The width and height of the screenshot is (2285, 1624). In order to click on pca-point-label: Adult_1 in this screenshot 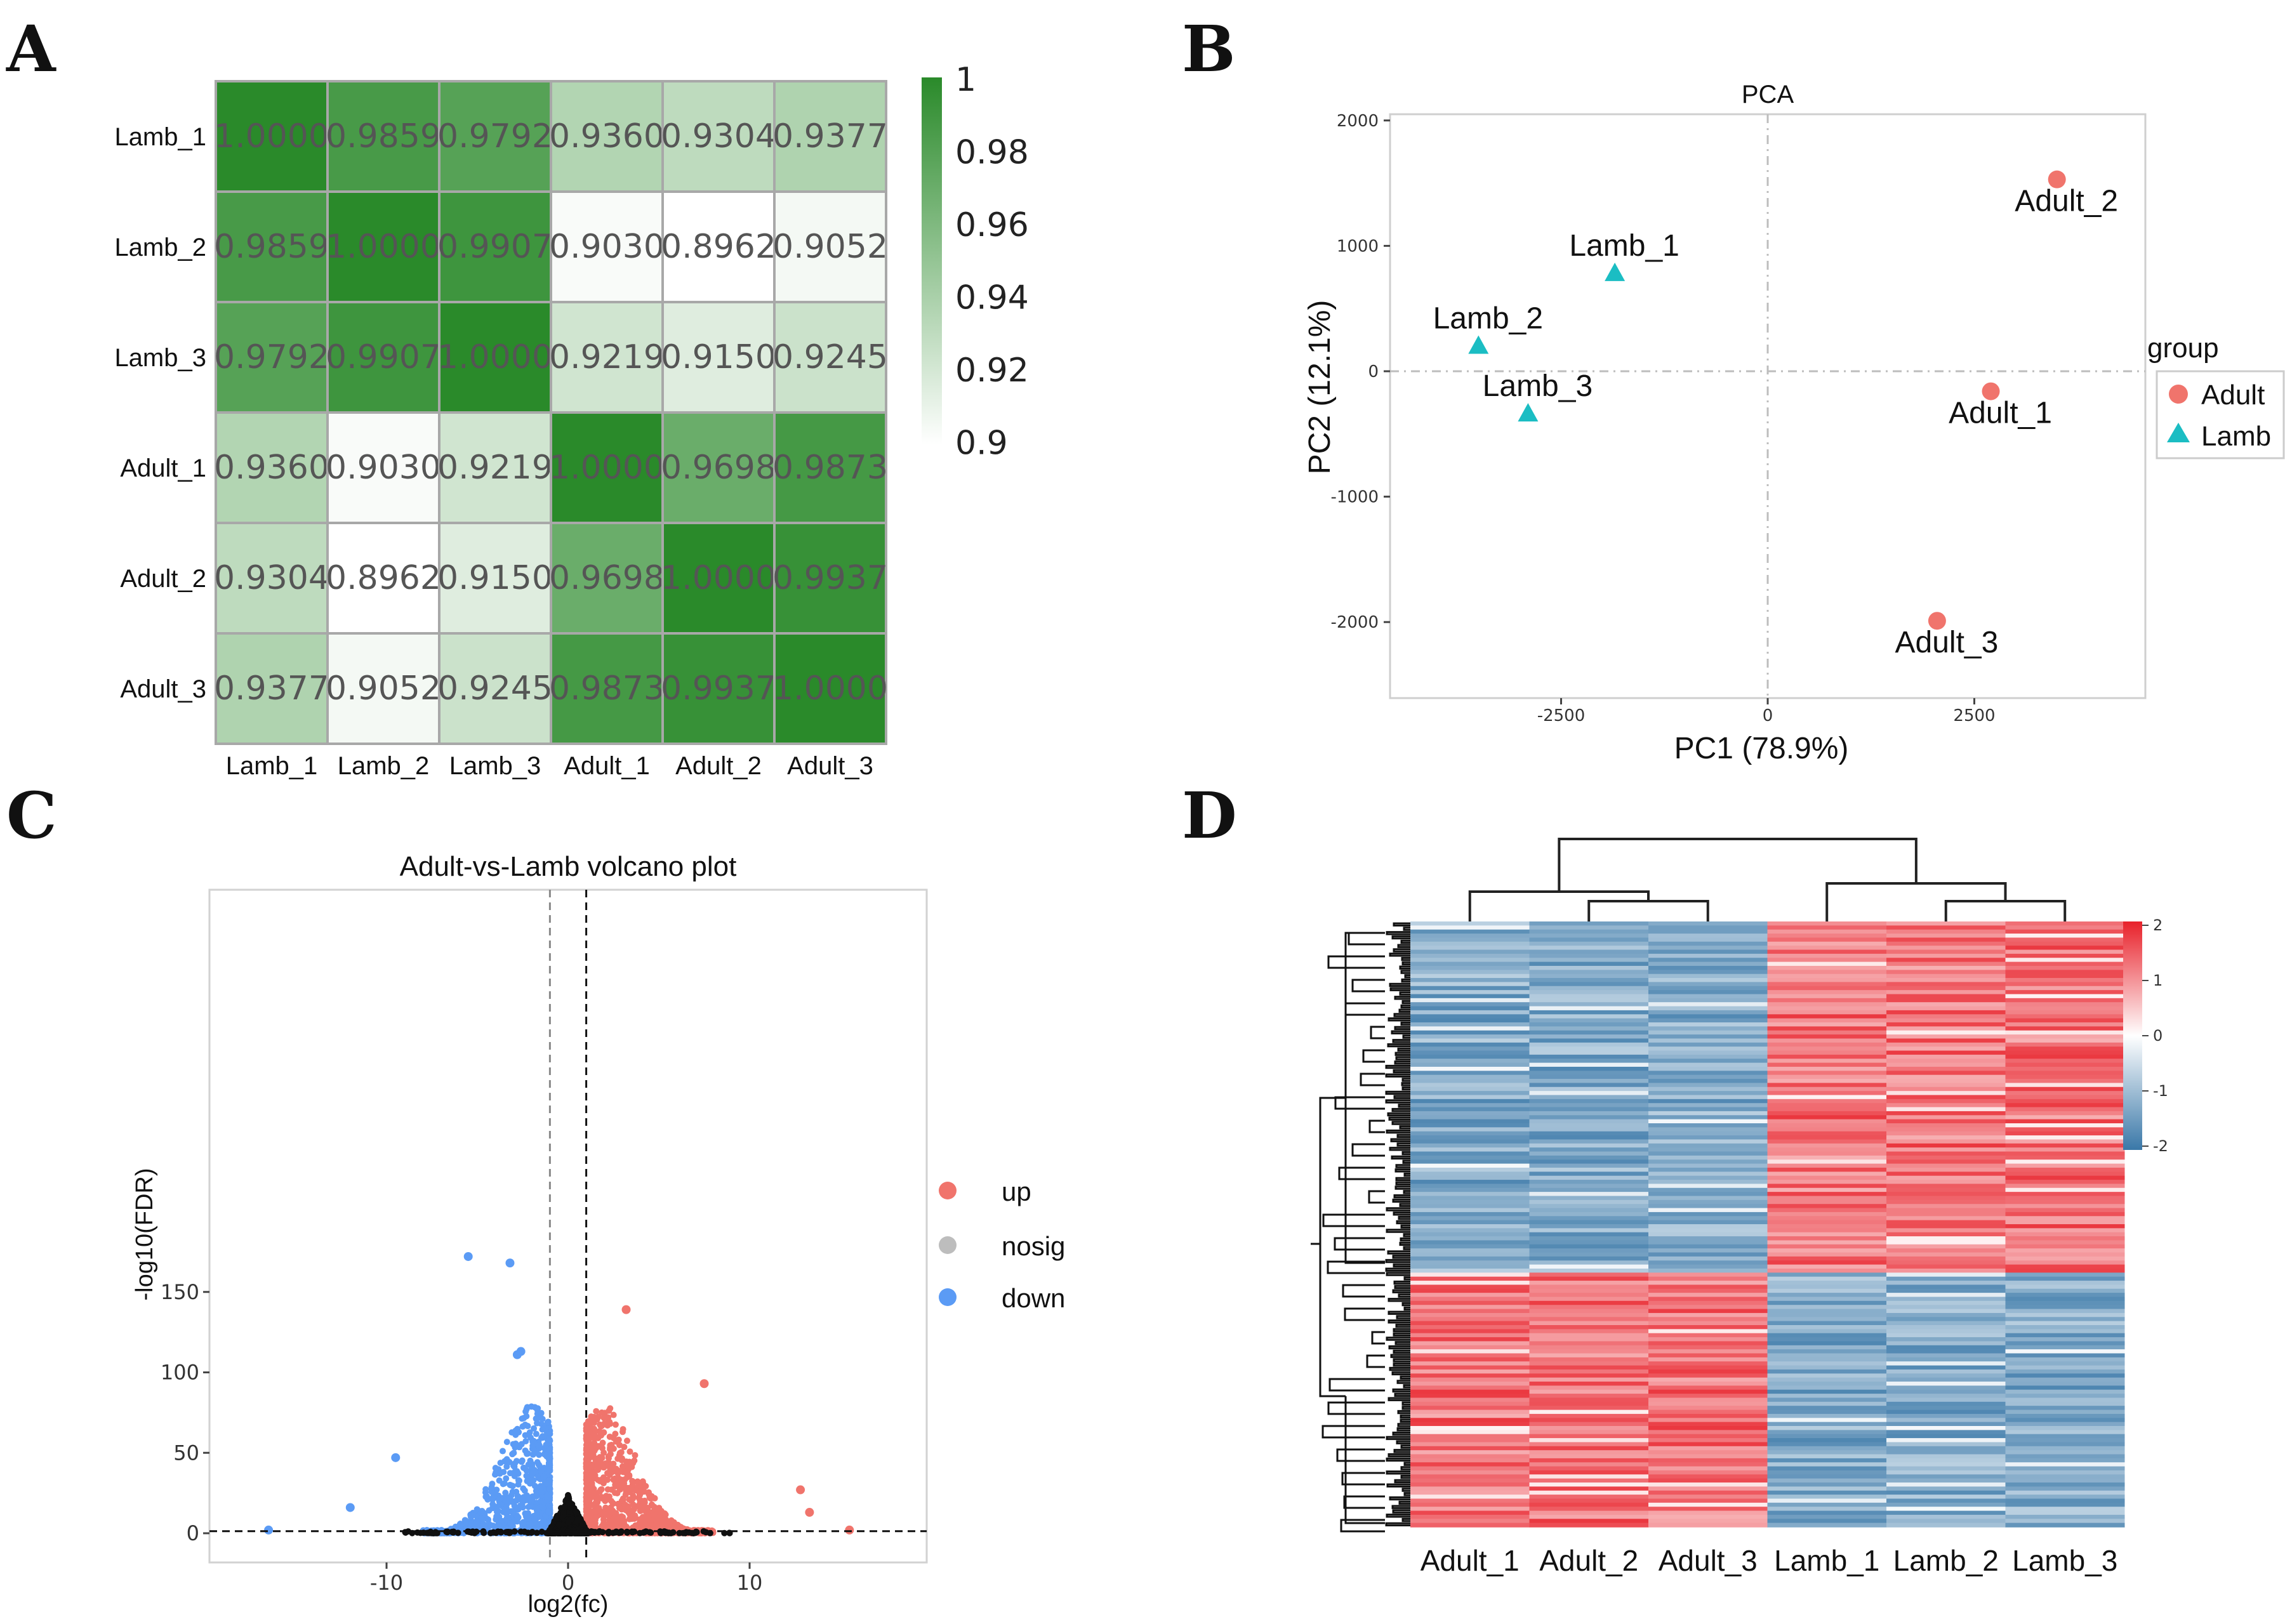, I will do `click(2000, 413)`.